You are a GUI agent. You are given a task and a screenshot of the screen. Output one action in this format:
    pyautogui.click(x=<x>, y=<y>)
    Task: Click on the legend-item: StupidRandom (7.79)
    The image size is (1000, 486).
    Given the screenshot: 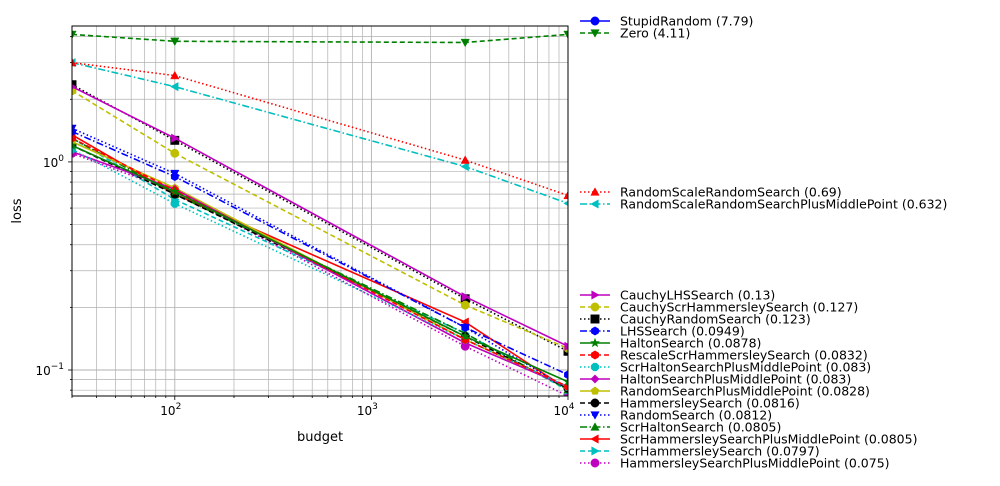 What is the action you would take?
    pyautogui.click(x=666, y=21)
    